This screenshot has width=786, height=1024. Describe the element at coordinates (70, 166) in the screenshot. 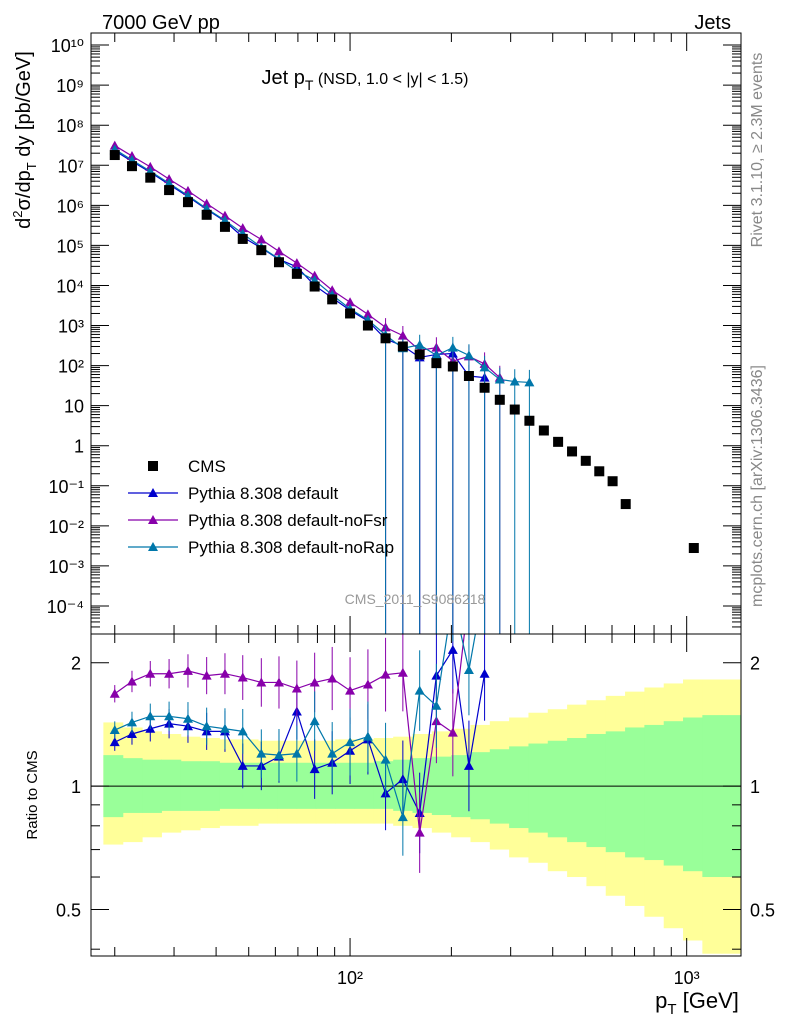

I see `y-tick-label: 10⁷` at that location.